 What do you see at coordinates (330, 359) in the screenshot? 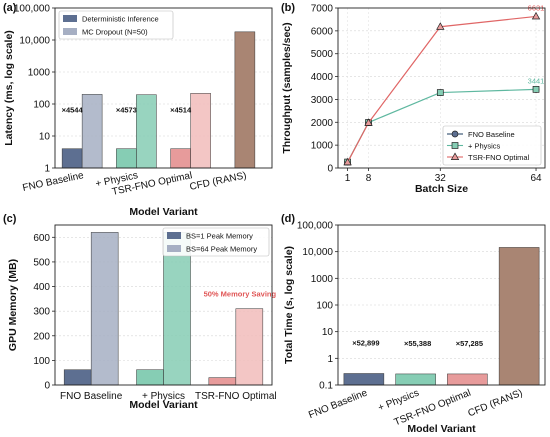
I see `panel-d-ytick-label: 1` at bounding box center [330, 359].